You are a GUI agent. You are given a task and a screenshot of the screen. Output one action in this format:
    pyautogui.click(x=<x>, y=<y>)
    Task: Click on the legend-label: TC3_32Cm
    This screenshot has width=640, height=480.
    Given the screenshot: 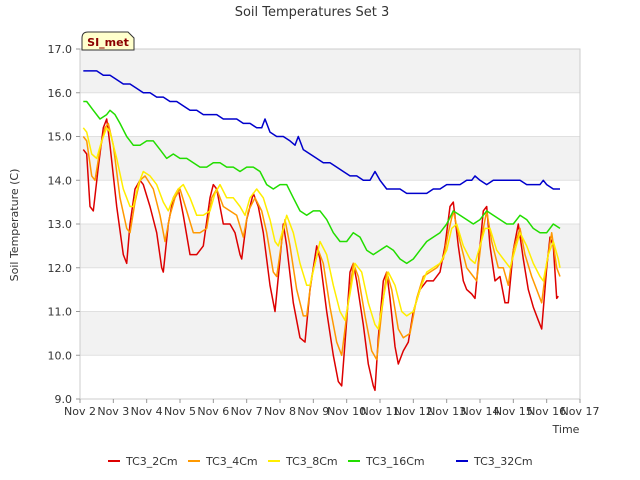 What is the action you would take?
    pyautogui.click(x=503, y=461)
    